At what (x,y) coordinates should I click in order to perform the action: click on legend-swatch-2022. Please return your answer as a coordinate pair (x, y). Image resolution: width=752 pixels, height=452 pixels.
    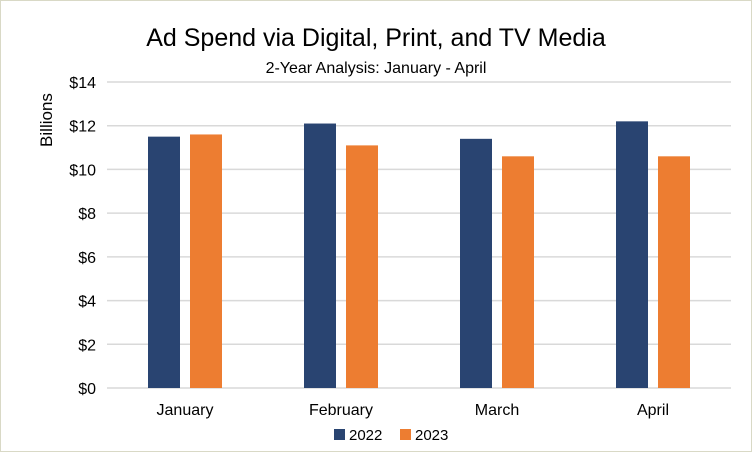
    Looking at the image, I should click on (339, 434).